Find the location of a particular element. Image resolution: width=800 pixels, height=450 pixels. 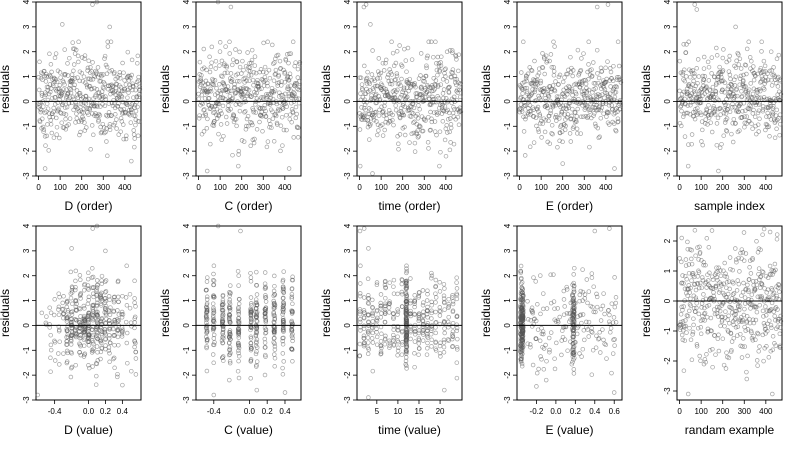

y-tick-label: 4 is located at coordinates (347, 2).